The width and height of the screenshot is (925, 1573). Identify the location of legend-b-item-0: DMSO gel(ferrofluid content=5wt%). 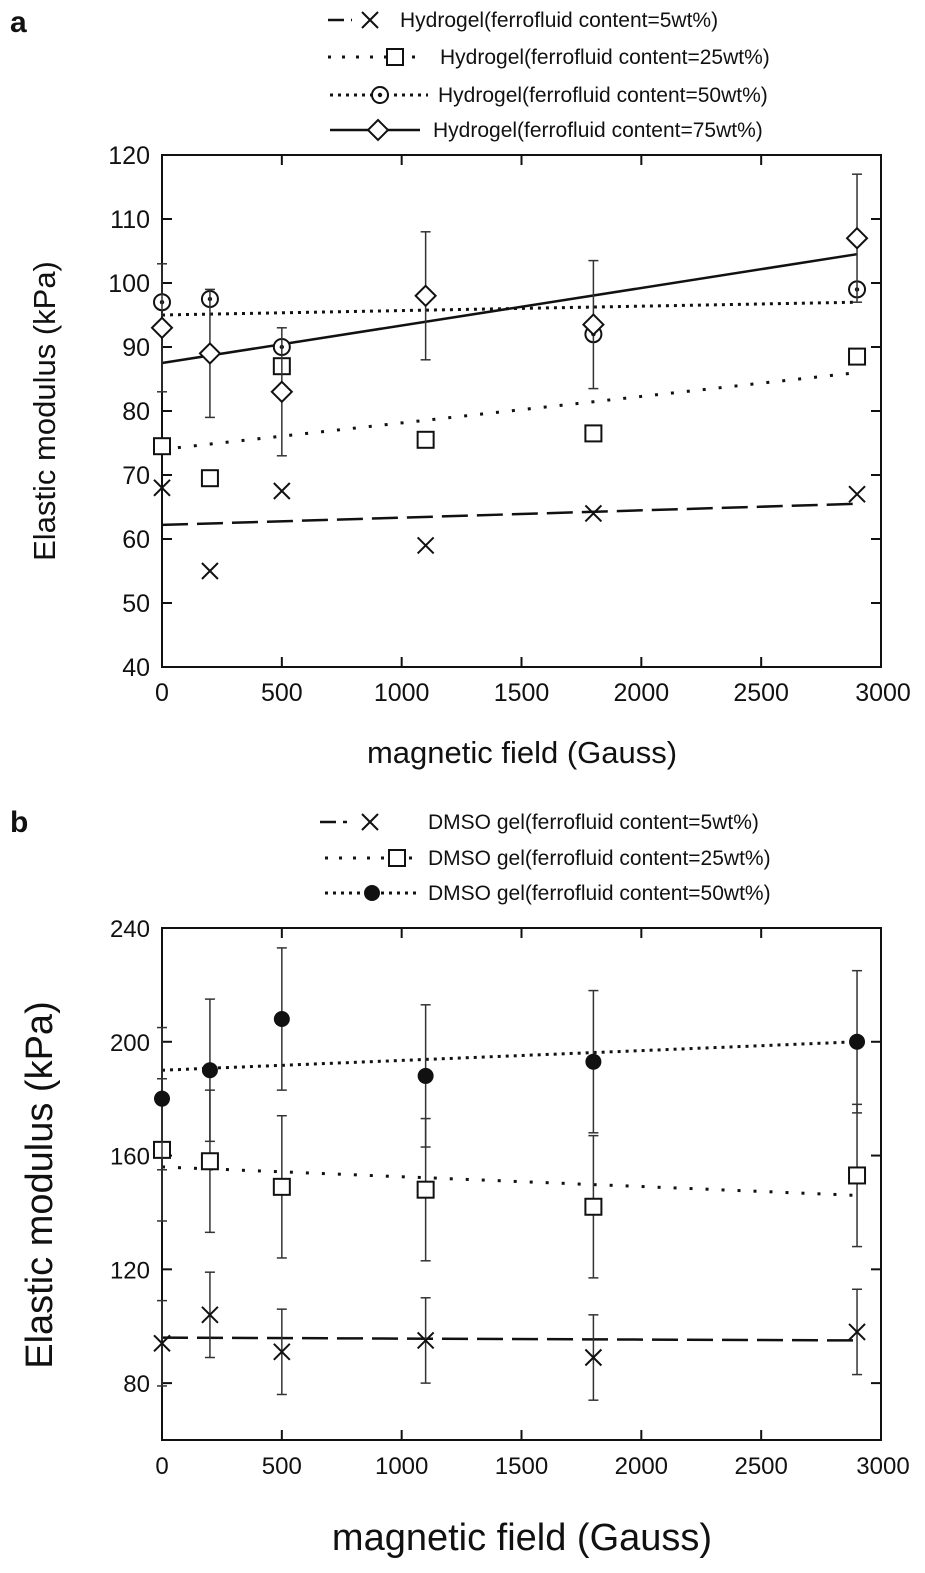
(539, 822).